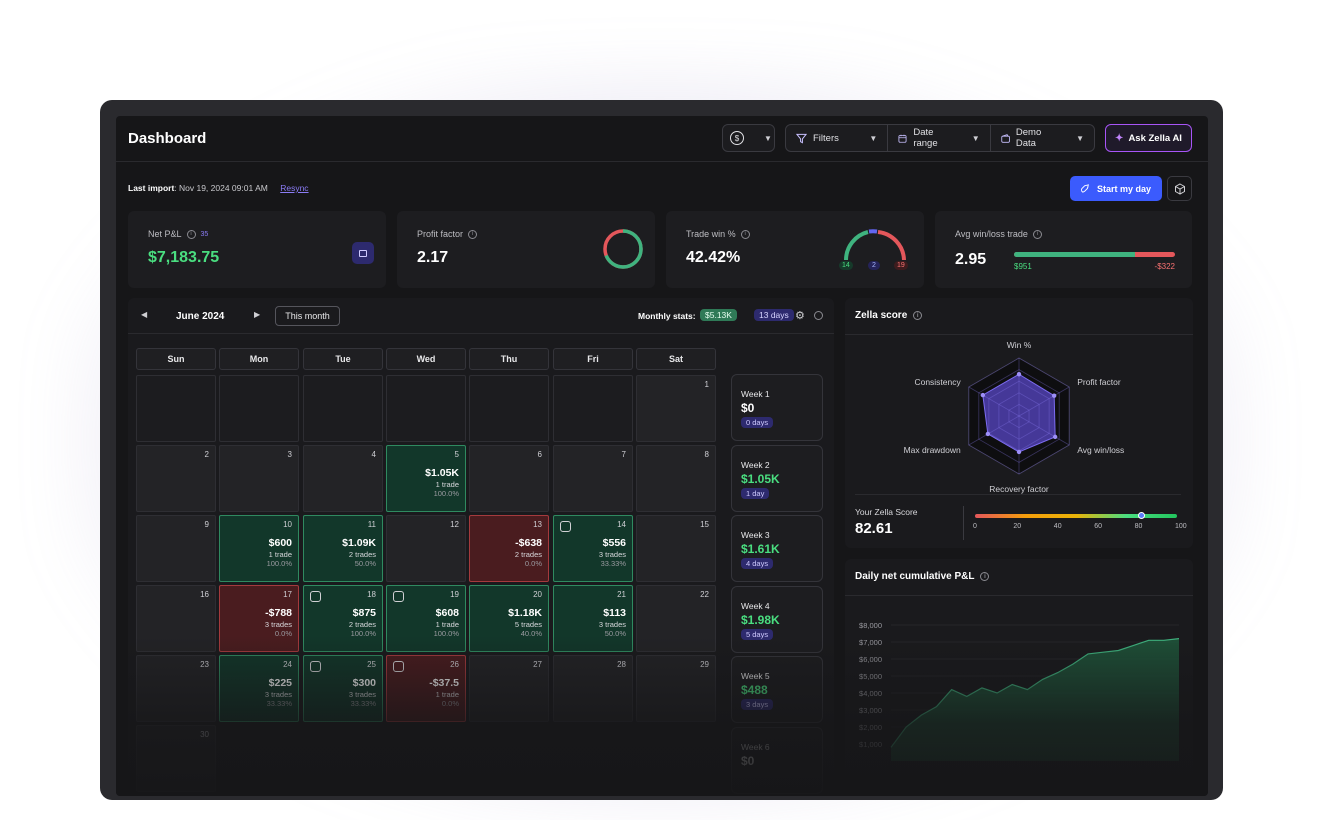 The height and width of the screenshot is (820, 1323). Describe the element at coordinates (593, 618) in the screenshot. I see `calendar-day: 21 $113 3 trades 50.0%` at that location.